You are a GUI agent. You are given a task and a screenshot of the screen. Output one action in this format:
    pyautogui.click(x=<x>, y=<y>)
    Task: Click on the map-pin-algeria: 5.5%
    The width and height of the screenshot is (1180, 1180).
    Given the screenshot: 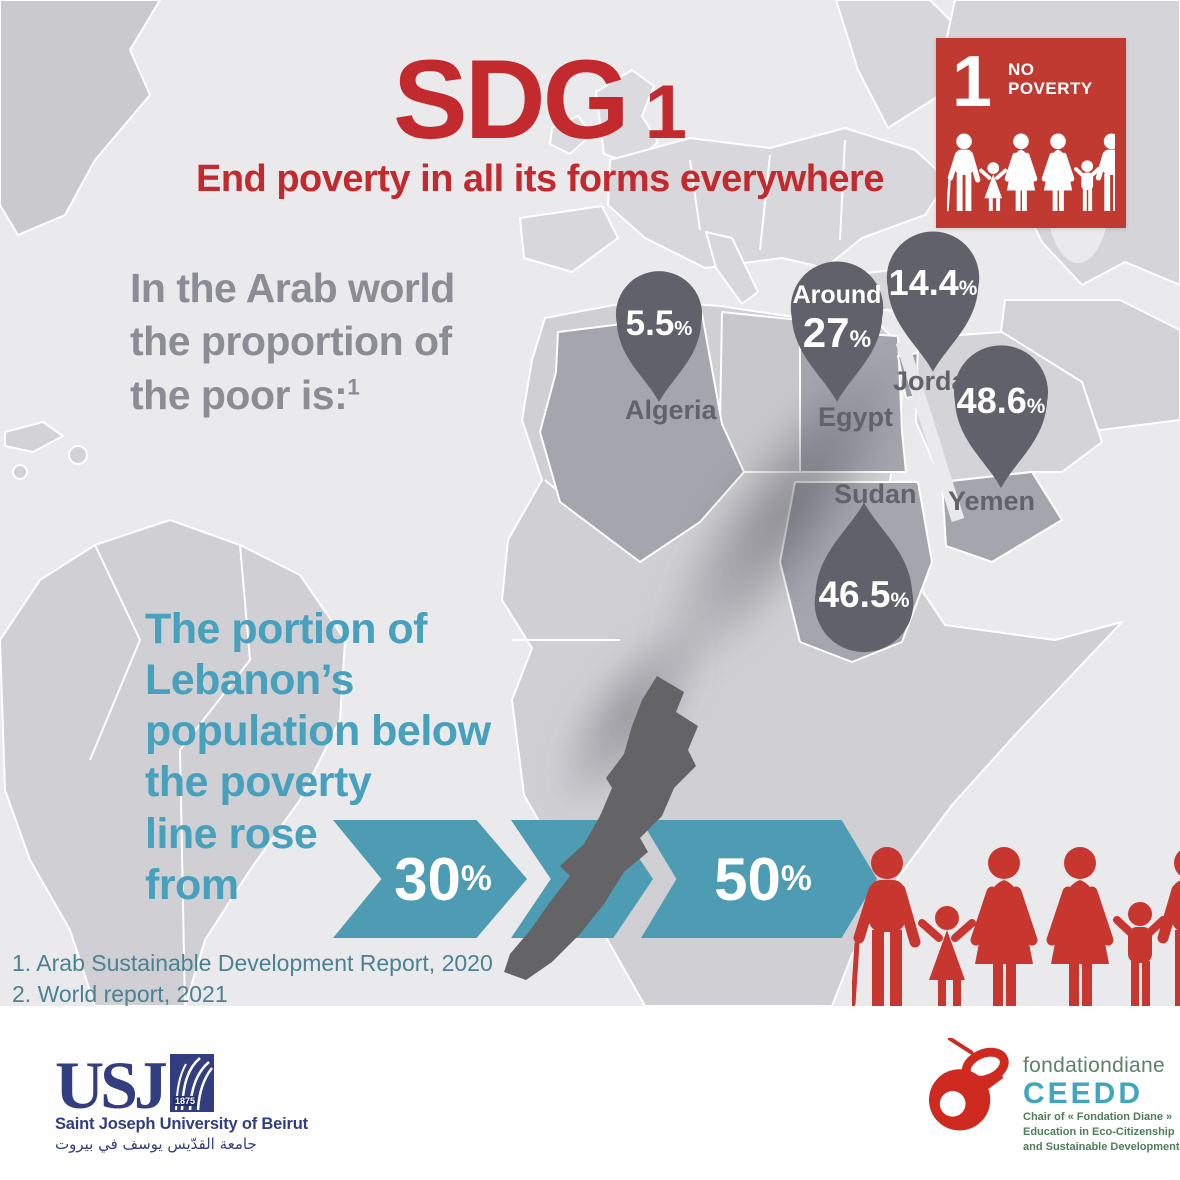 What is the action you would take?
    pyautogui.click(x=659, y=335)
    